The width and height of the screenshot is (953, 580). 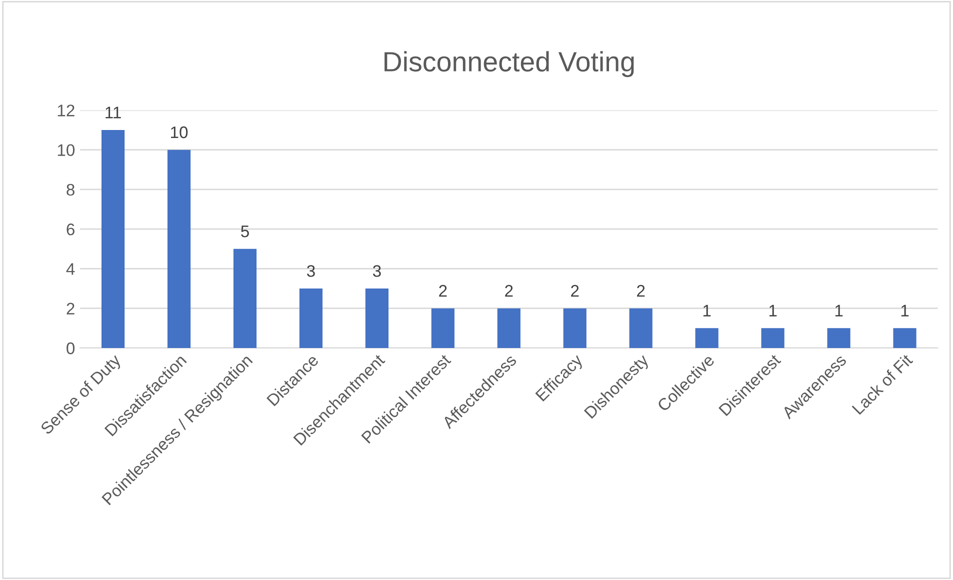 I want to click on y-tick-label: 2, so click(x=70, y=308).